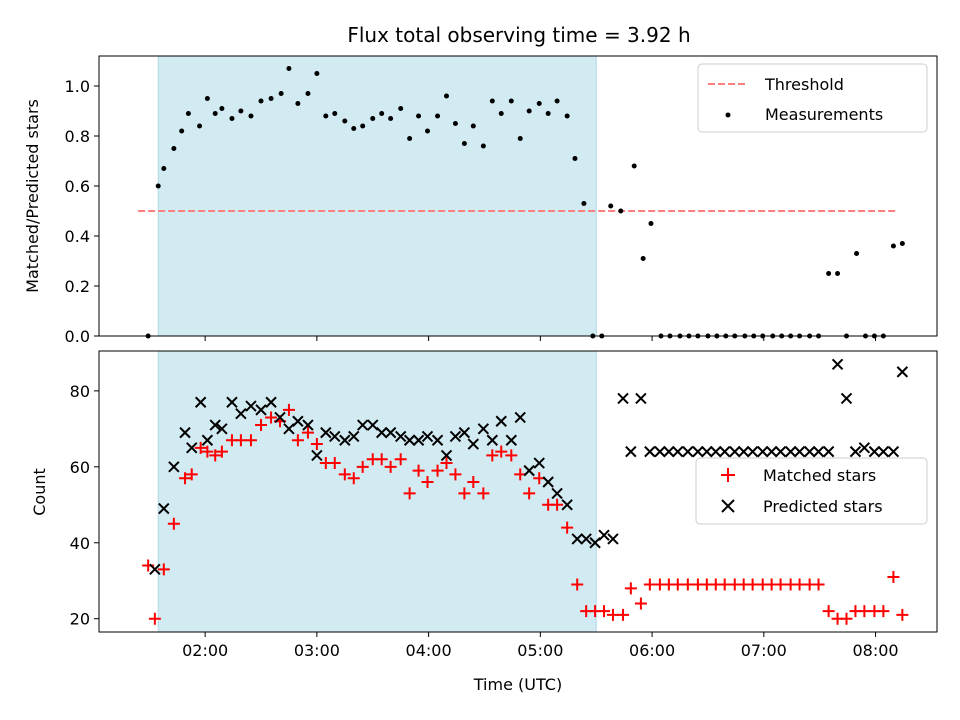 Image resolution: width=960 pixels, height=720 pixels. What do you see at coordinates (317, 650) in the screenshot?
I see `x-tick-label: 03:00` at bounding box center [317, 650].